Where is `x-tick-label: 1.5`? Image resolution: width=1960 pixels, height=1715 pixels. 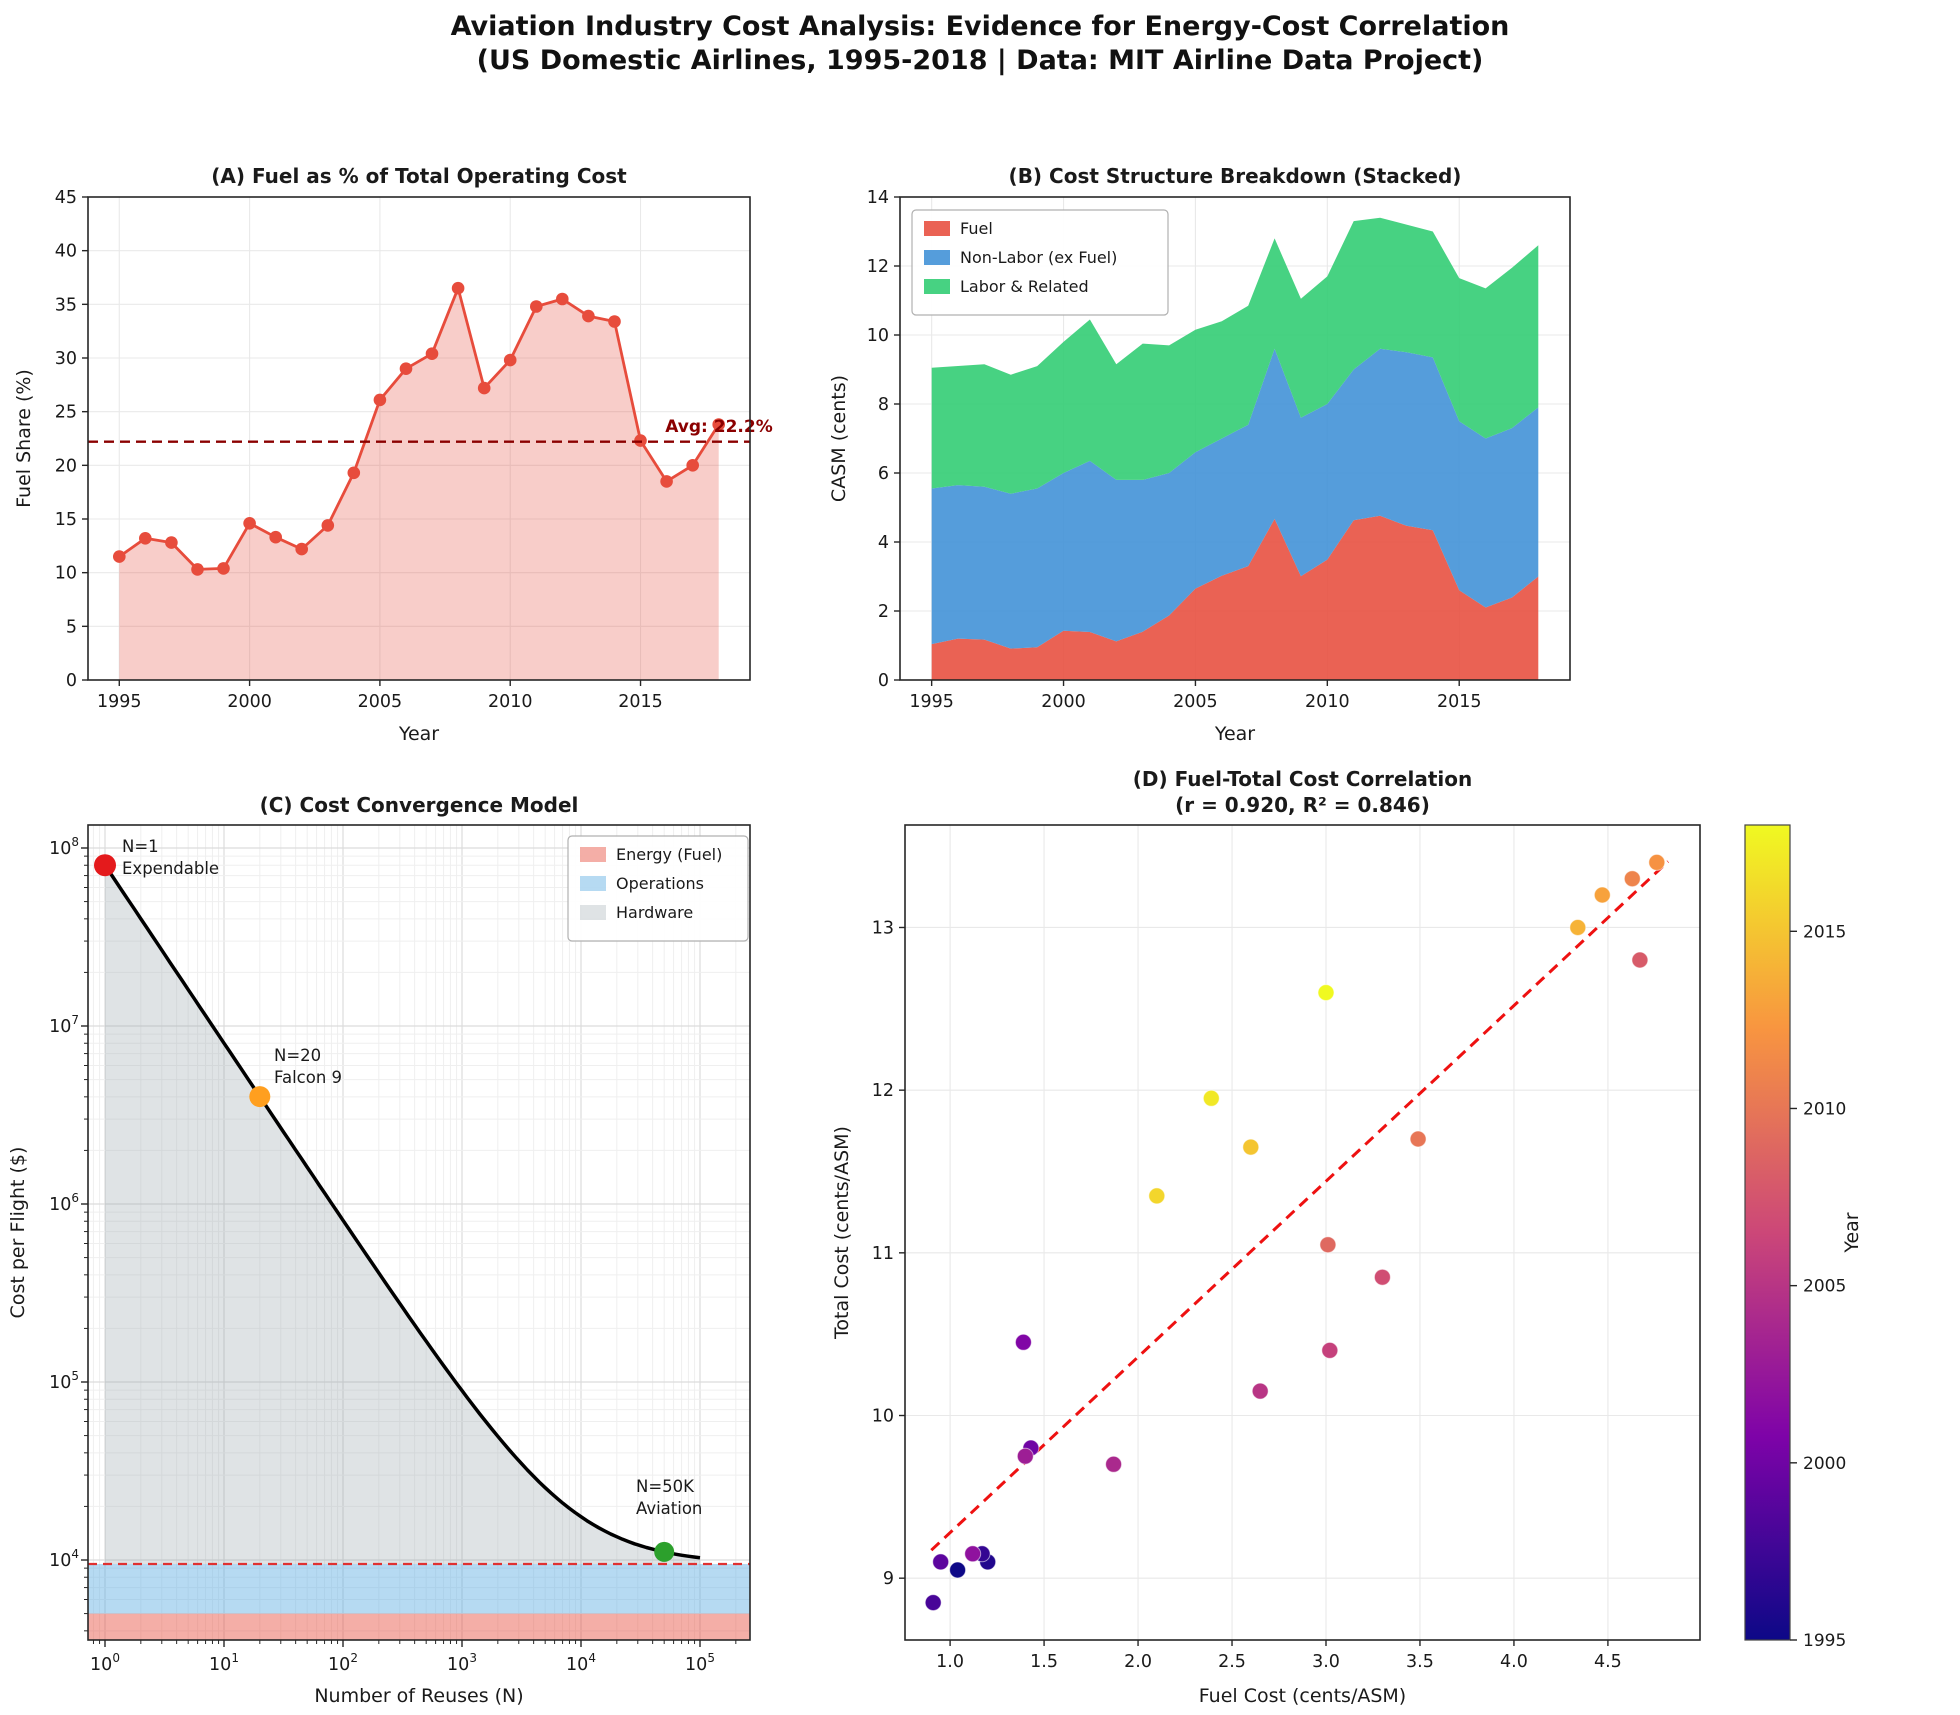 x-tick-label: 1.5 is located at coordinates (1044, 1662).